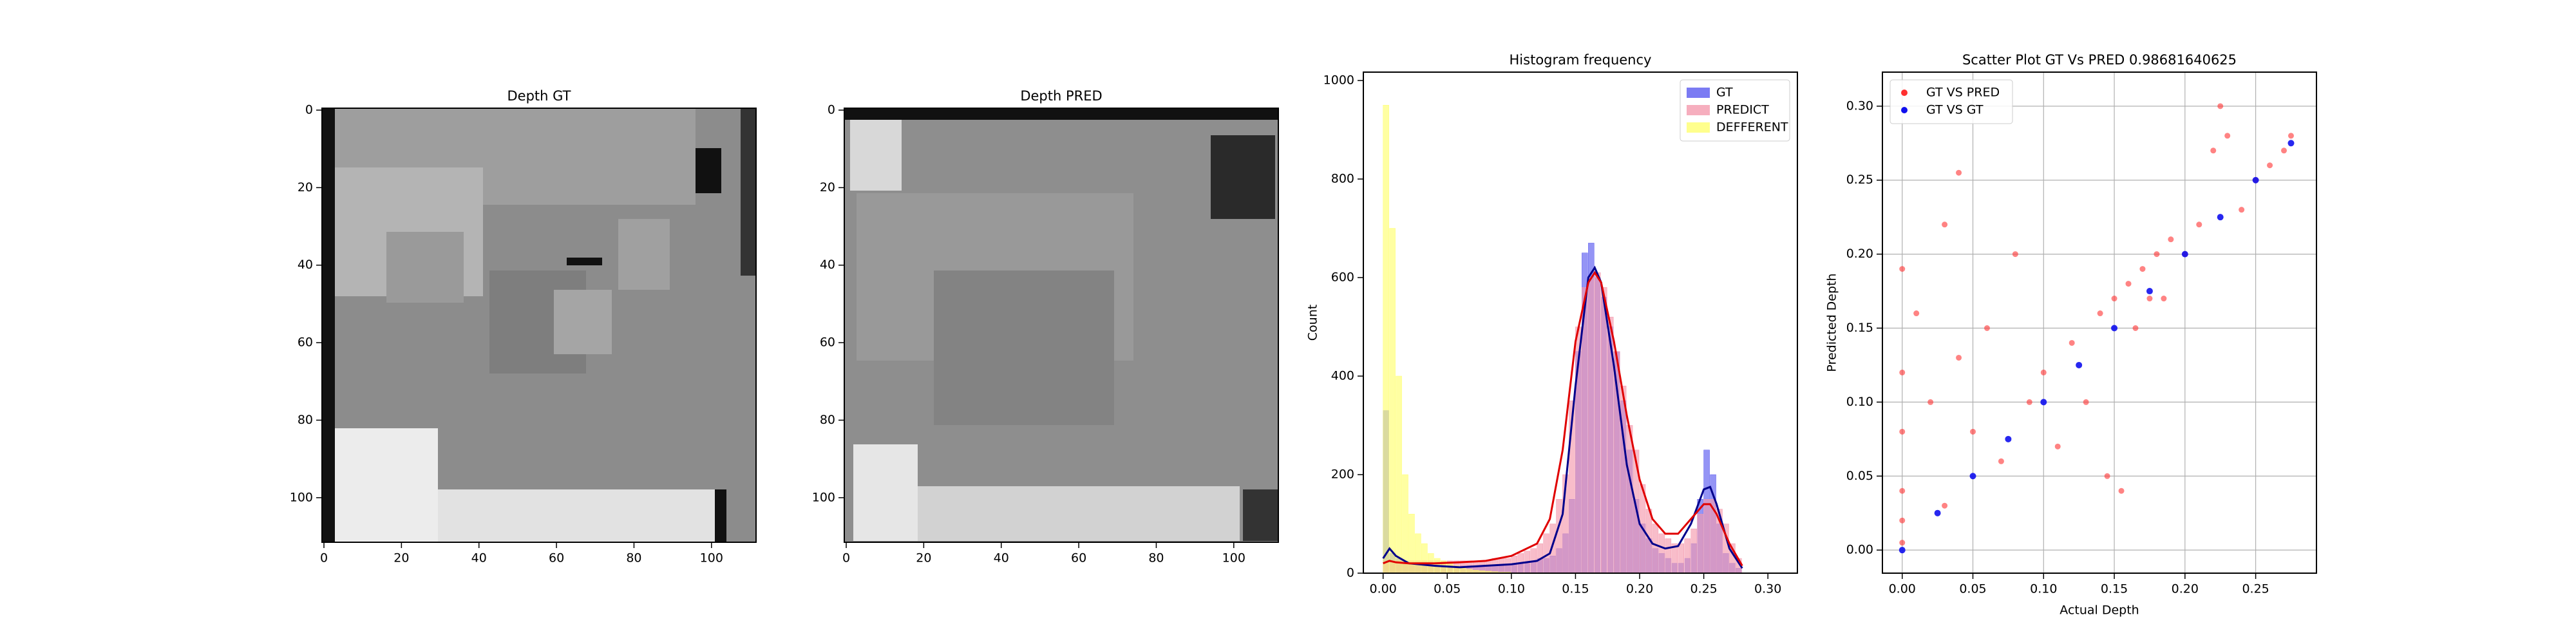 The width and height of the screenshot is (2576, 644). Describe the element at coordinates (1859, 180) in the screenshot. I see `y-tick-label: 0.25` at that location.